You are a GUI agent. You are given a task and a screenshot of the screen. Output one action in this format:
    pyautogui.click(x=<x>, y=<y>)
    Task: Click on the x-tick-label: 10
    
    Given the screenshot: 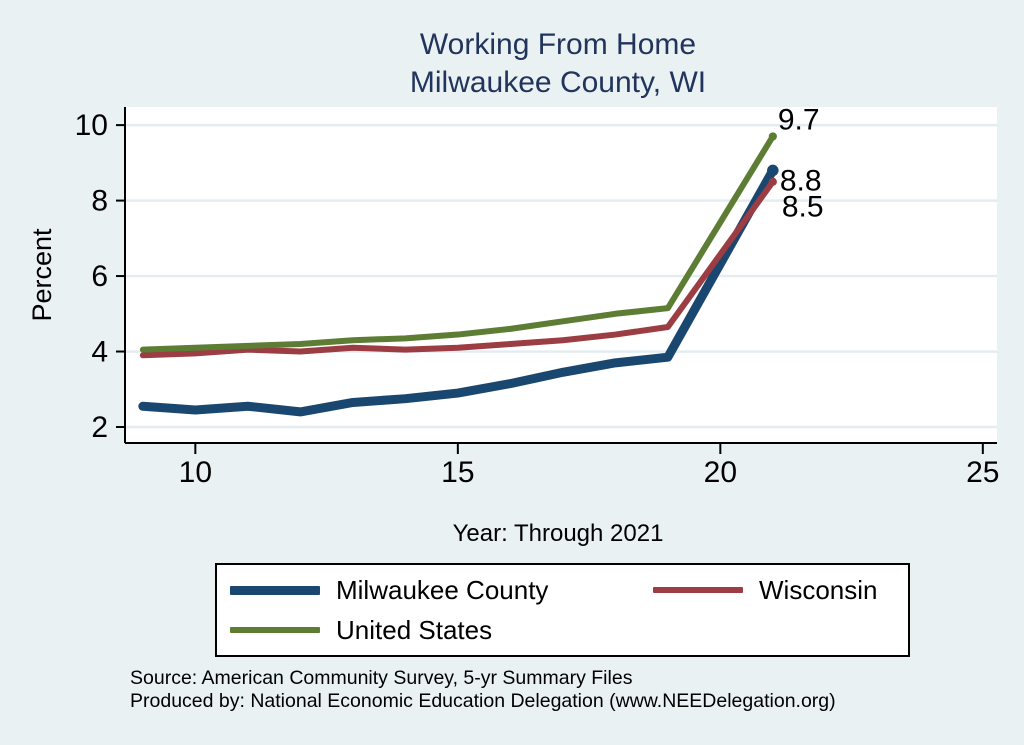 What is the action you would take?
    pyautogui.click(x=195, y=472)
    